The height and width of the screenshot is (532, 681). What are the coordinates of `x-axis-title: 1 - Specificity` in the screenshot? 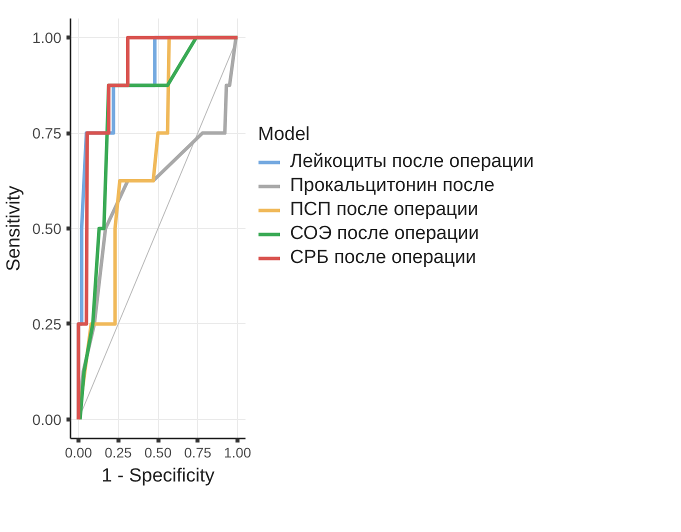 It's located at (158, 476).